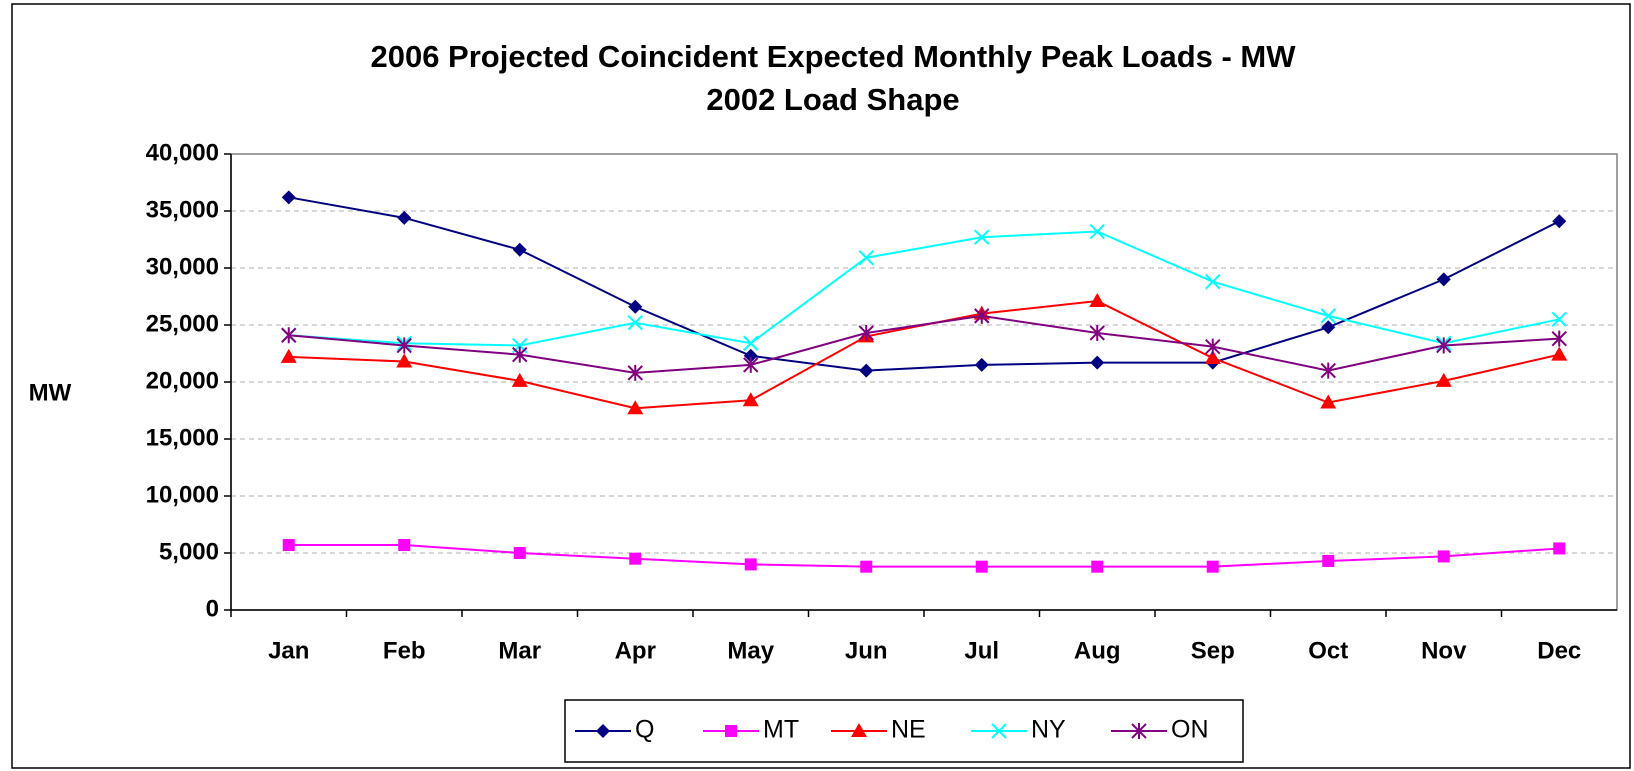  Describe the element at coordinates (182, 437) in the screenshot. I see `y-tick-label: 15,000` at that location.